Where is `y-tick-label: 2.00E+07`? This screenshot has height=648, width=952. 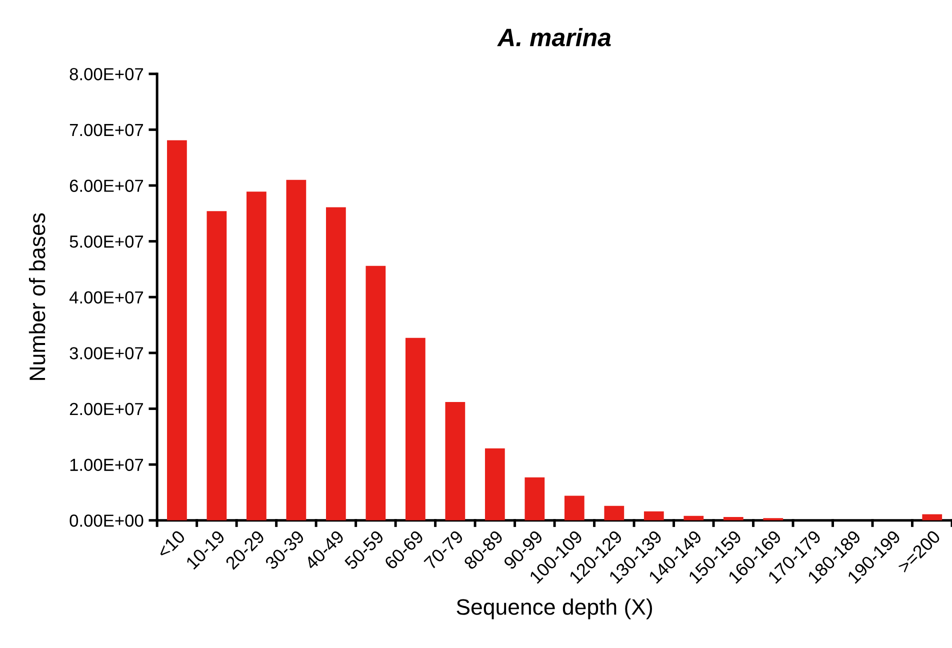 y-tick-label: 2.00E+07 is located at coordinates (107, 409).